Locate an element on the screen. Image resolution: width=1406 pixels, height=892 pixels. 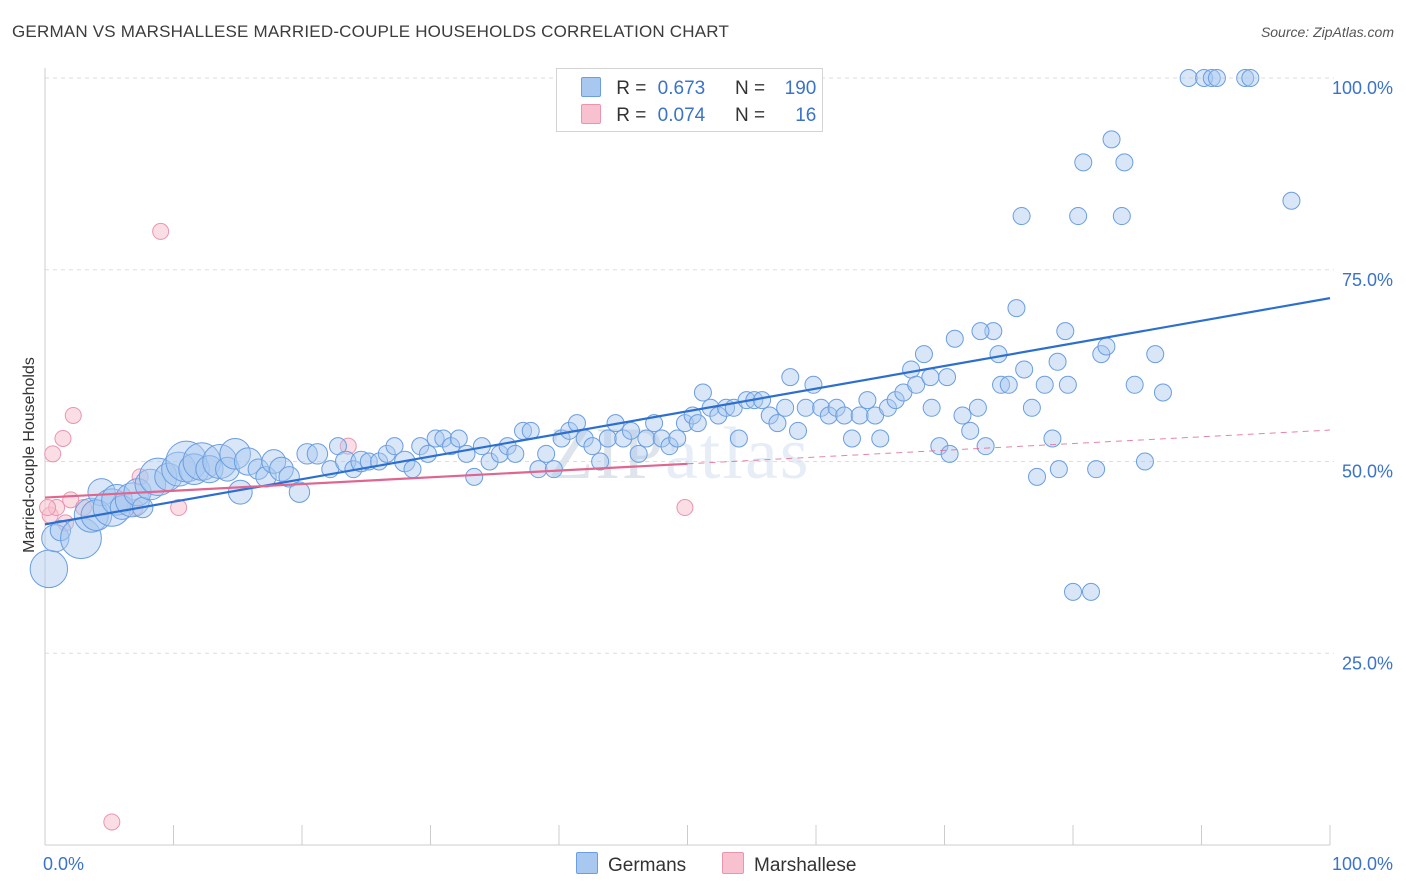
bottom-marshallese-label: Marshallese is located at coordinates (805, 865).